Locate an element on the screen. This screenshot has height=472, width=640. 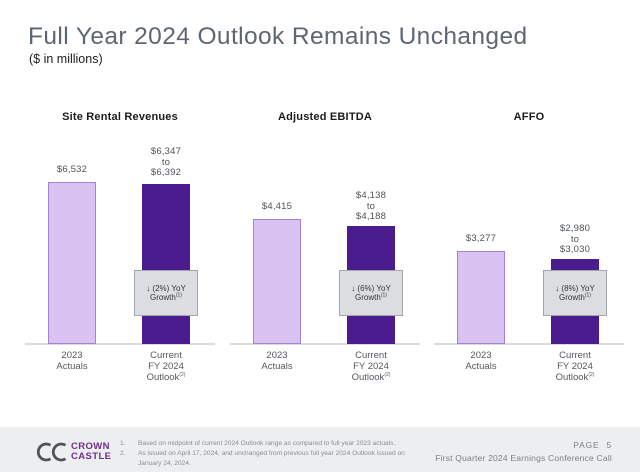
value-label-2023: $3,277 is located at coordinates (481, 238).